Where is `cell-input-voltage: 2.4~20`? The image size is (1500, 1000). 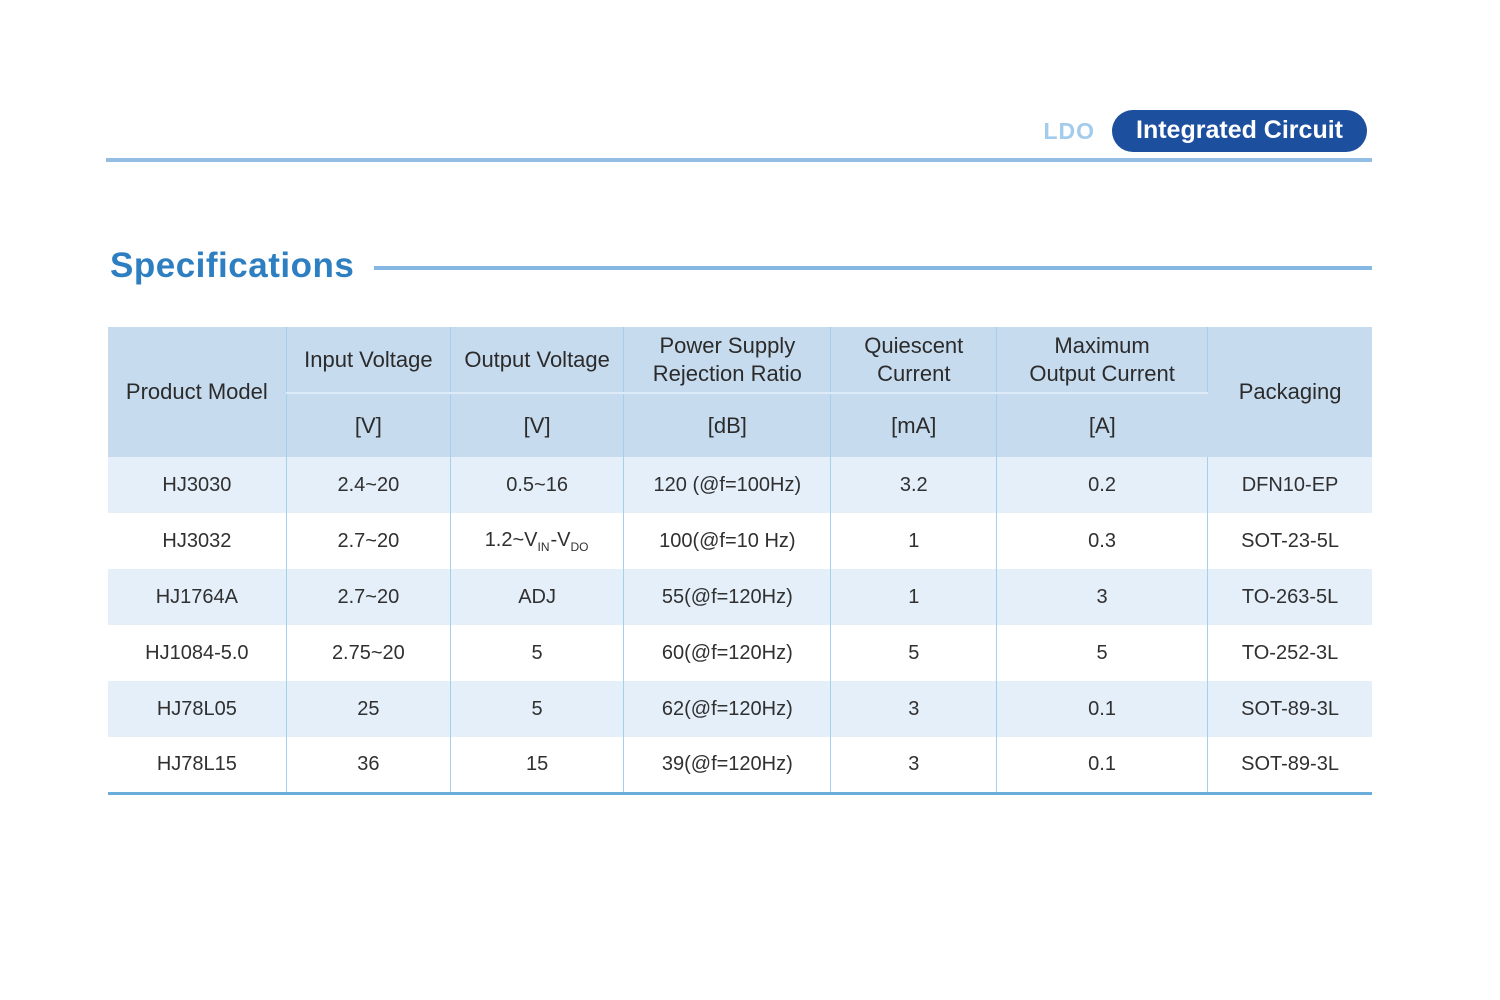
cell-input-voltage: 2.4~20 is located at coordinates (369, 485).